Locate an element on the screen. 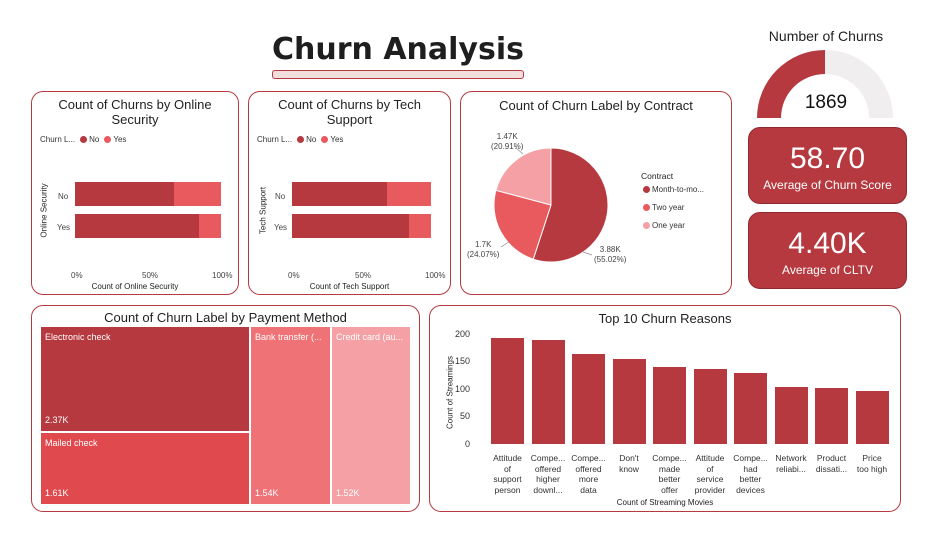 This screenshot has width=934, height=542. online-security-tick-50: 50% is located at coordinates (150, 275).